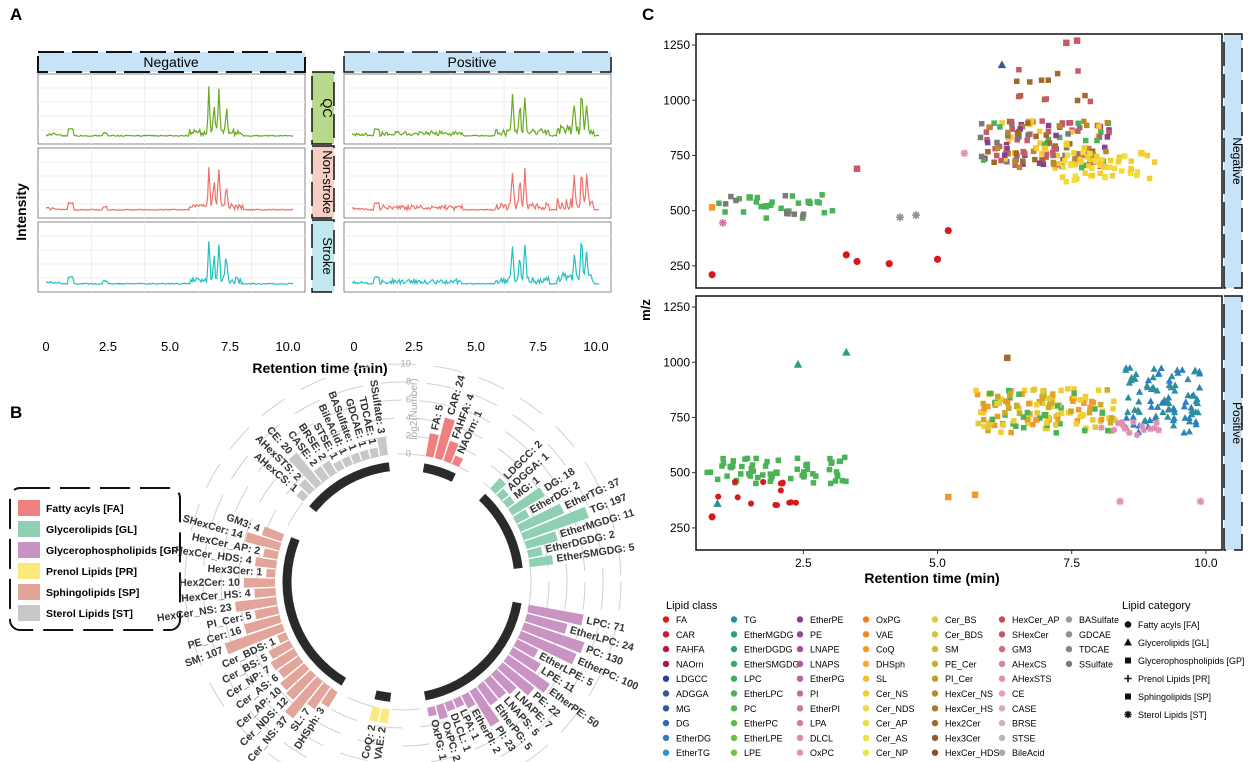 Image resolution: width=1248 pixels, height=762 pixels. I want to click on c-legend-class-label: EtherMGDG, so click(769, 635).